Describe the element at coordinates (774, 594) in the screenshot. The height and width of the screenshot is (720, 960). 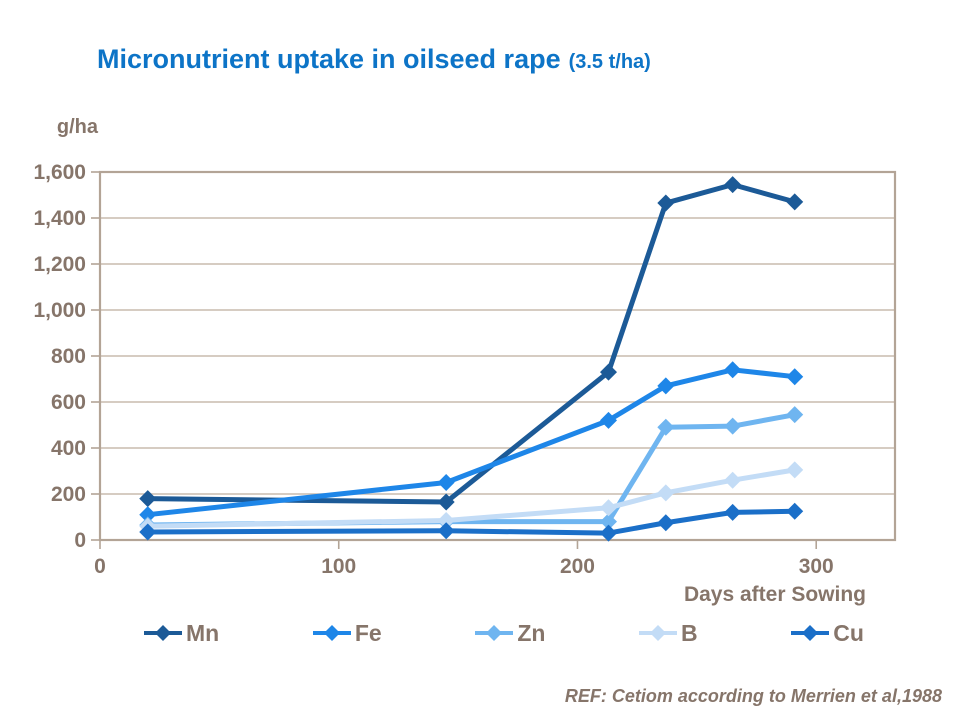
I see `x-axis-title: Days after Sowing` at that location.